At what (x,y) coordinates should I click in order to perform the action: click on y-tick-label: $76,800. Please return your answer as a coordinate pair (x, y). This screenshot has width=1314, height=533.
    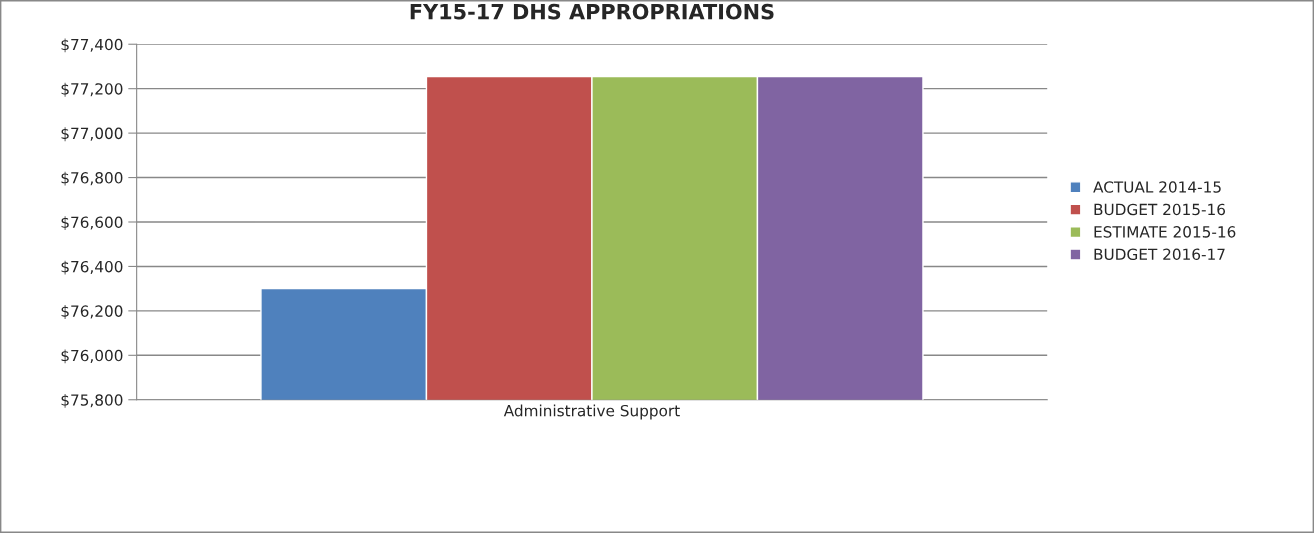
    Looking at the image, I should click on (92, 178).